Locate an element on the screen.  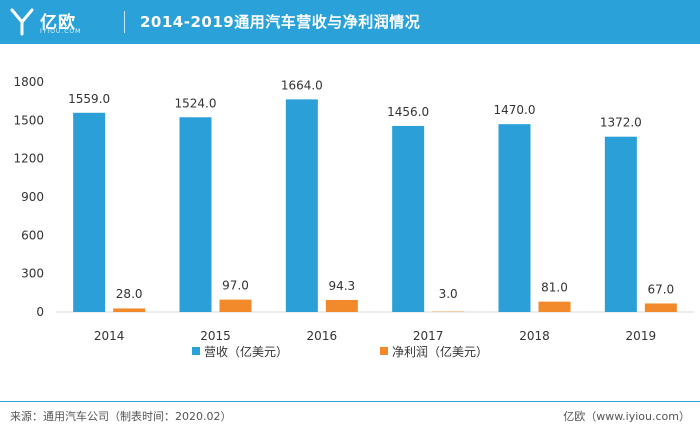
legend-label-revenue: 营收（亿美元） is located at coordinates (246, 351).